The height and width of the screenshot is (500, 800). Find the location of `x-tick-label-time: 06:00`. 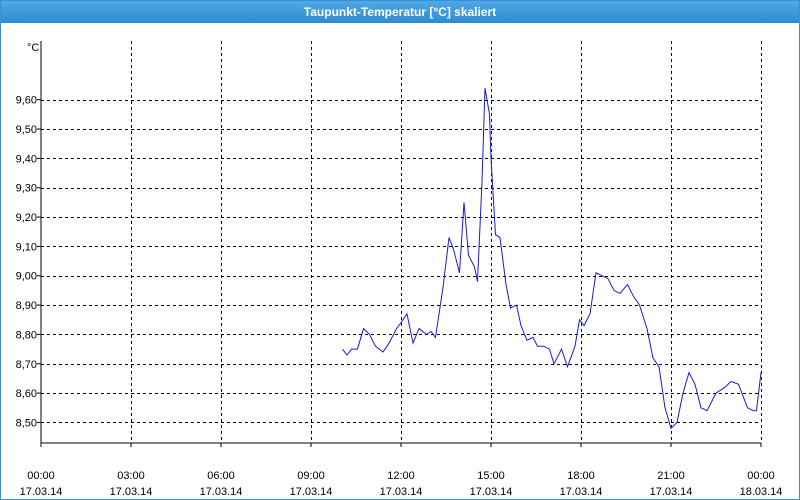

x-tick-label-time: 06:00 is located at coordinates (221, 476).